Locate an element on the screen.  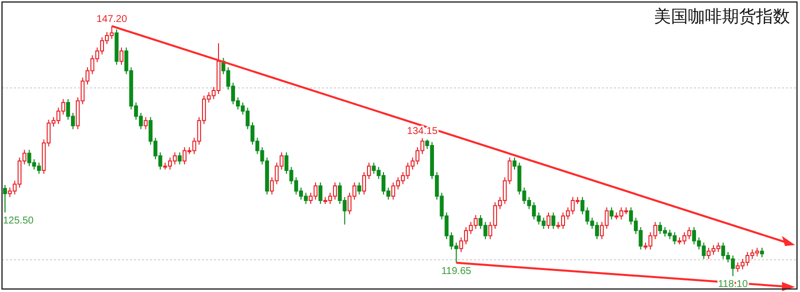
annotation: 125.50 is located at coordinates (18, 221).